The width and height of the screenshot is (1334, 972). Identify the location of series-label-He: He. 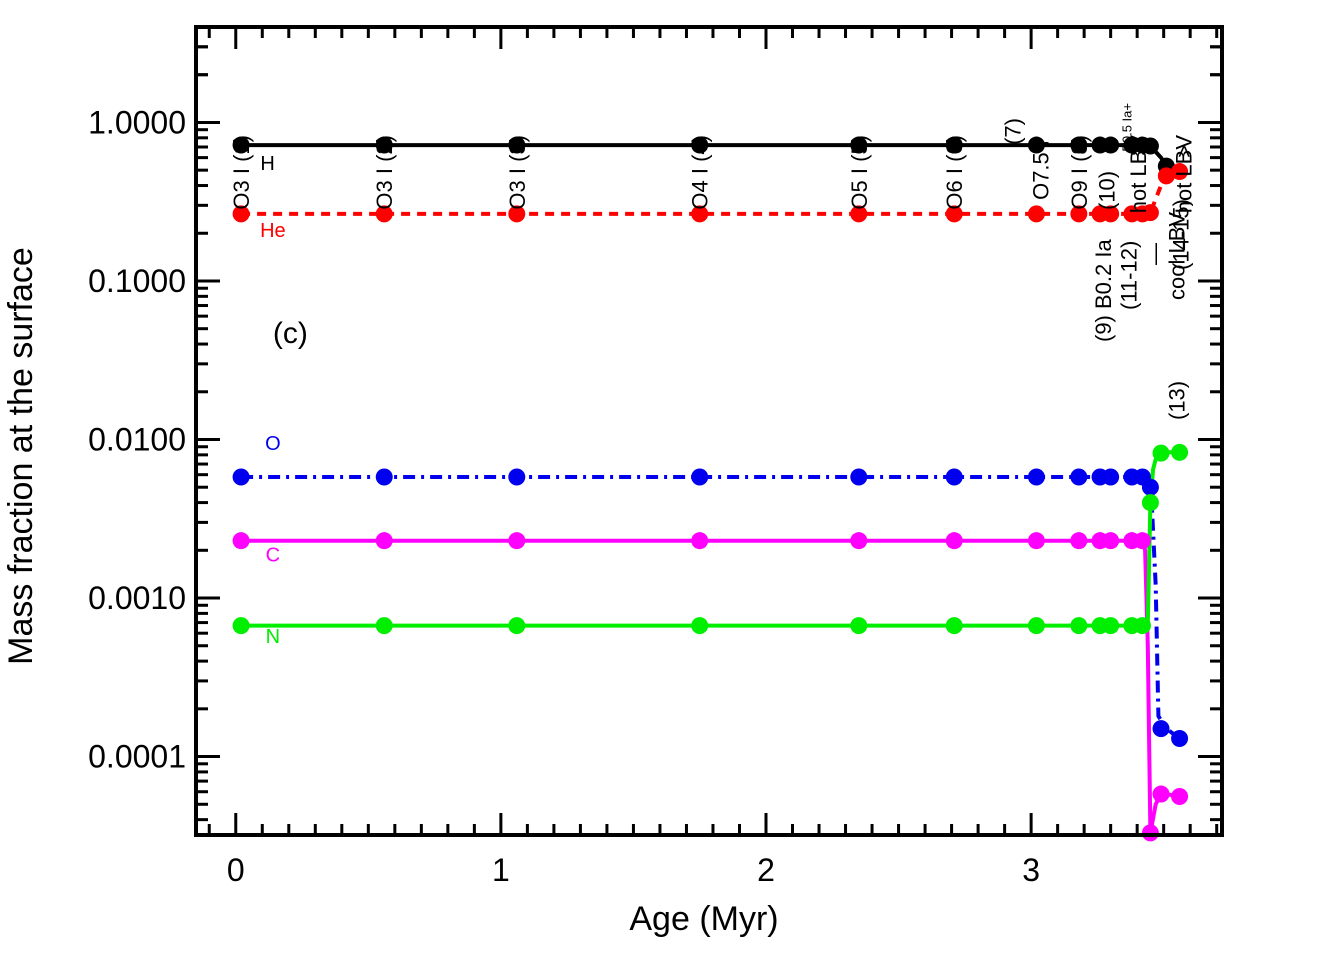
(273, 231).